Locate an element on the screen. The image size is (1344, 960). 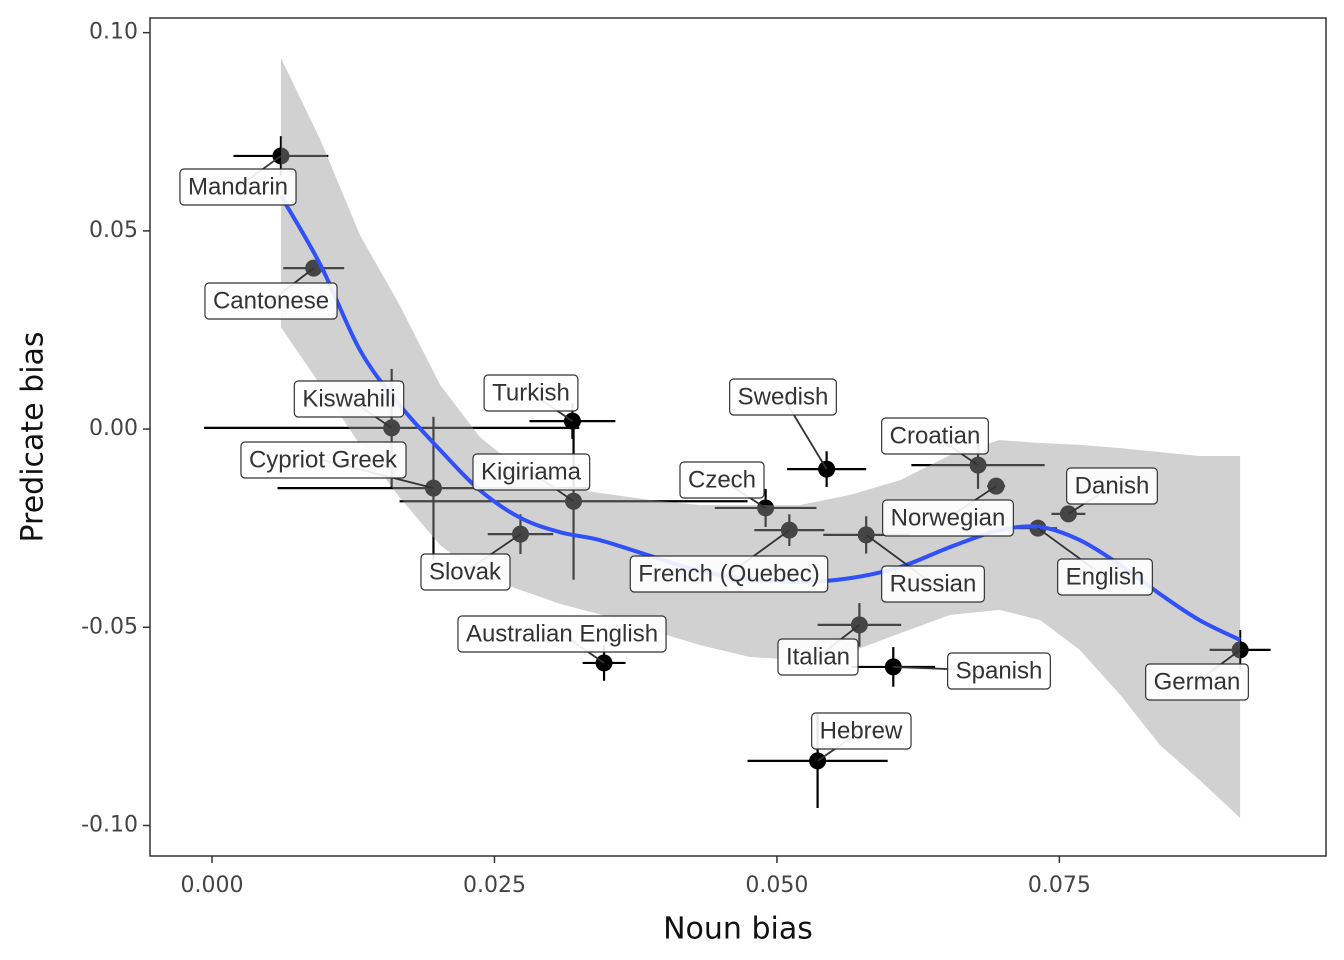
y-axis-title: Predicate bias is located at coordinates (33, 436).